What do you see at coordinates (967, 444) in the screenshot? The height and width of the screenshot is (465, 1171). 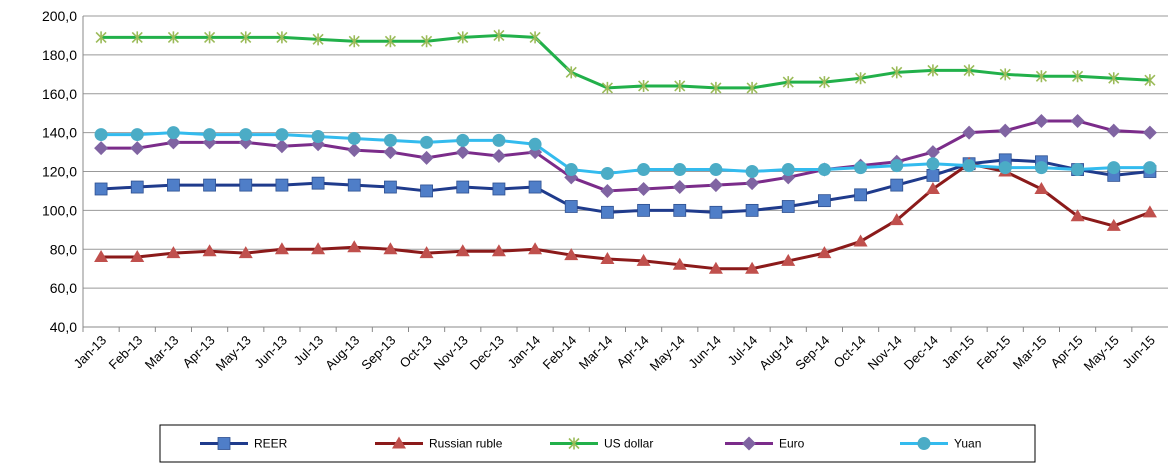 I see `legend-label: Yuan` at bounding box center [967, 444].